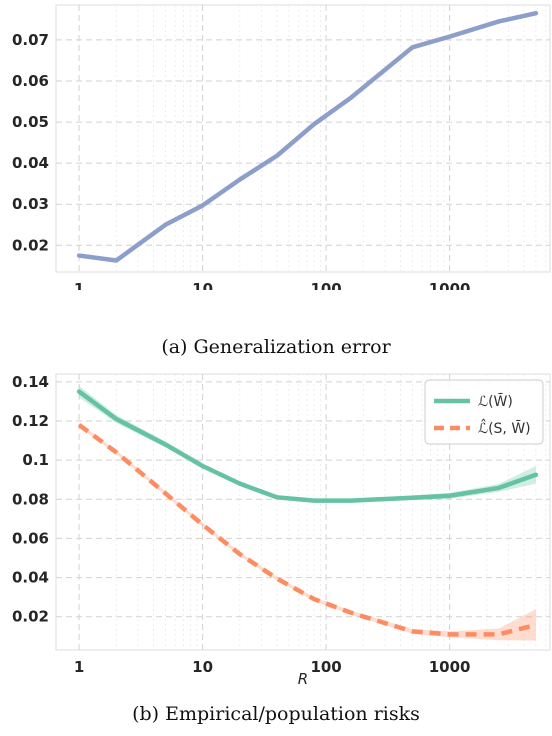 This screenshot has height=736, width=552. I want to click on legend-label-empirical-risk: ℒ̂(S, W̄), so click(504, 427).